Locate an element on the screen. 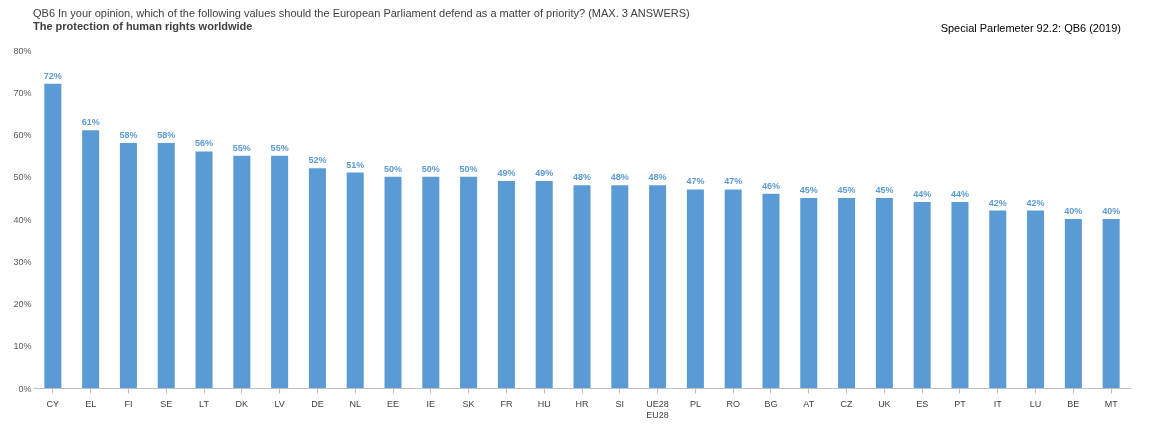  data-label: 72% is located at coordinates (52, 75).